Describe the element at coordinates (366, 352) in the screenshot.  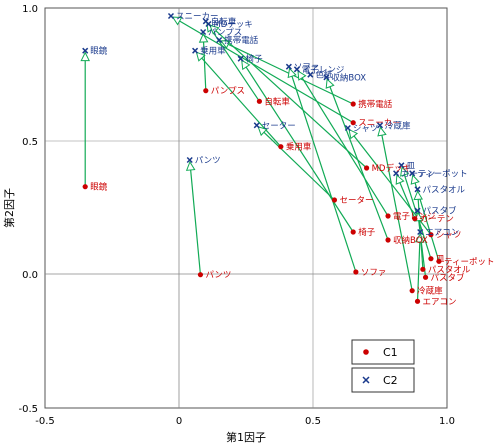
I see `legend-marker-c1` at that location.